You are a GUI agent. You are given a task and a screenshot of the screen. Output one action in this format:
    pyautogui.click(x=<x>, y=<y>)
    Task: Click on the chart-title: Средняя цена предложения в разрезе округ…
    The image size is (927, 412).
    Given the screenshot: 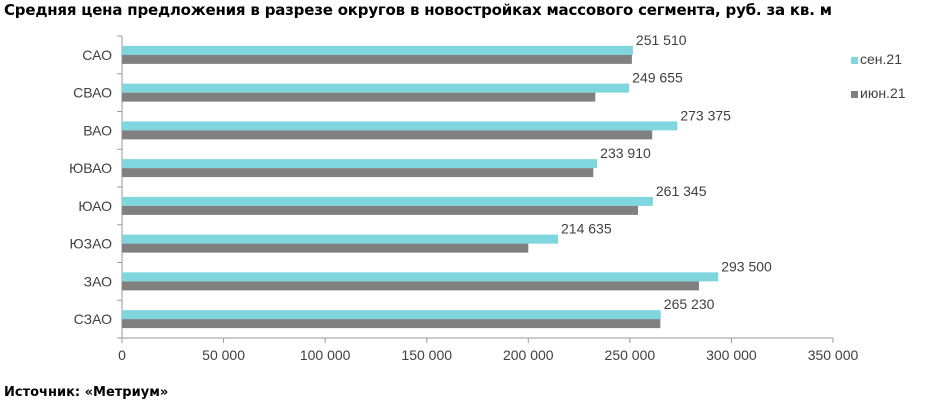 What is the action you would take?
    pyautogui.click(x=418, y=10)
    